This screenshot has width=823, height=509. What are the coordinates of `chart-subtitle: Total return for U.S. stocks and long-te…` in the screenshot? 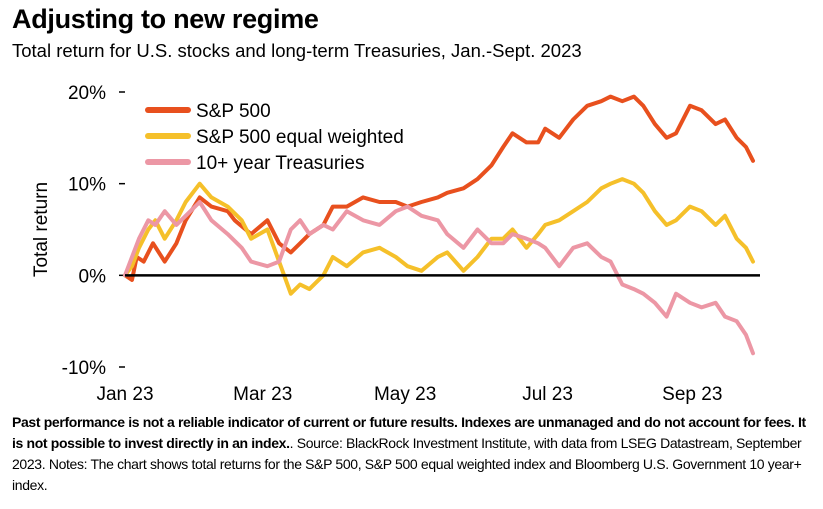 It's located at (297, 50).